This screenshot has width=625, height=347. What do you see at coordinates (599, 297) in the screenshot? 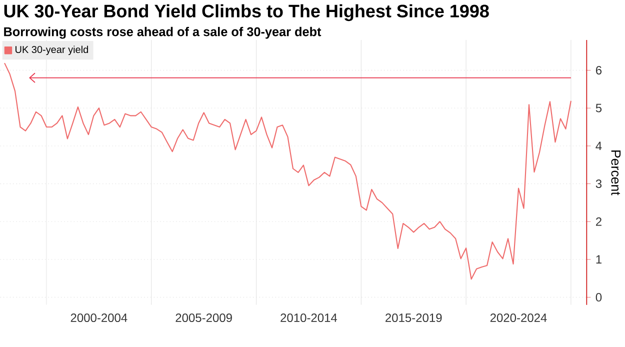
I see `y-tick-label: 0` at bounding box center [599, 297].